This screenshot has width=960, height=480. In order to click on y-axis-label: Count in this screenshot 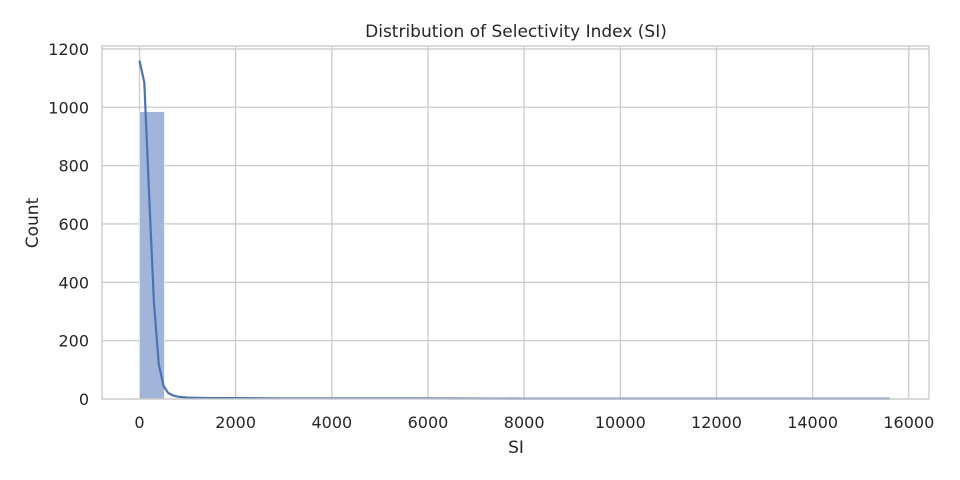, I will do `click(33, 222)`.